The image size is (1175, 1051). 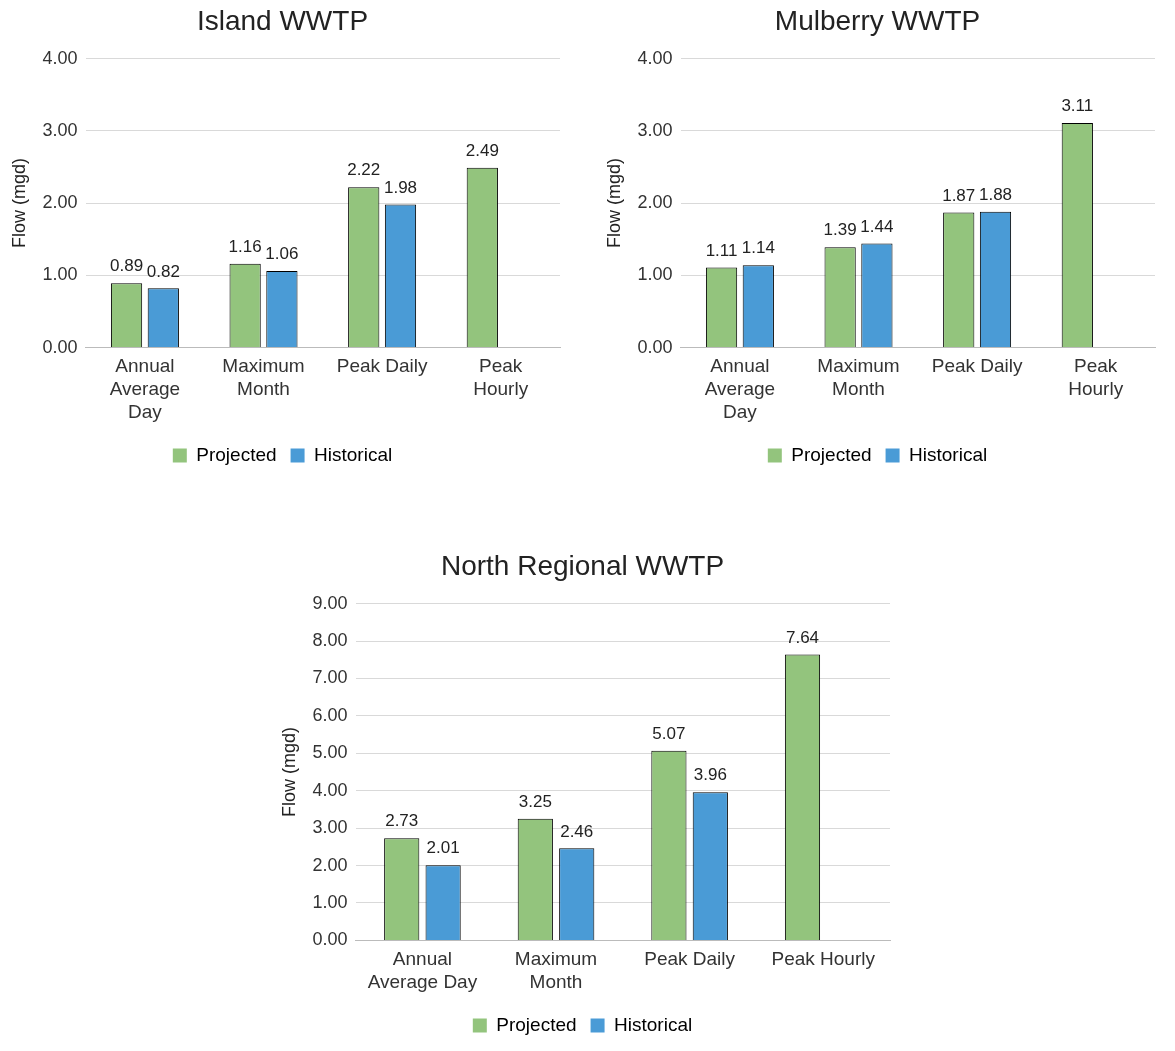 What do you see at coordinates (163, 271) in the screenshot?
I see `data-label: 0.82` at bounding box center [163, 271].